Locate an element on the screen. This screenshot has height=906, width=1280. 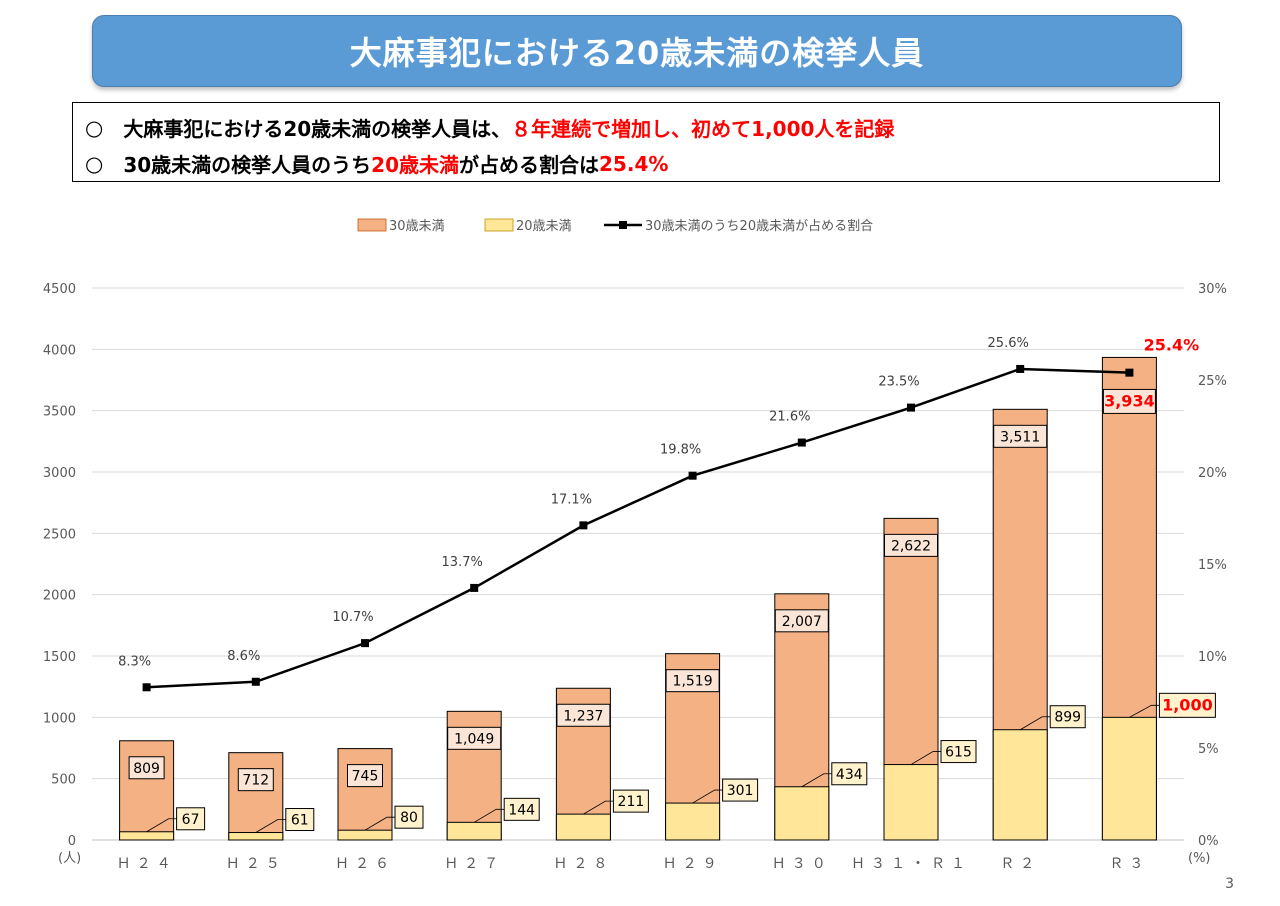
legend-label-under30: 30歳未満 is located at coordinates (417, 226).